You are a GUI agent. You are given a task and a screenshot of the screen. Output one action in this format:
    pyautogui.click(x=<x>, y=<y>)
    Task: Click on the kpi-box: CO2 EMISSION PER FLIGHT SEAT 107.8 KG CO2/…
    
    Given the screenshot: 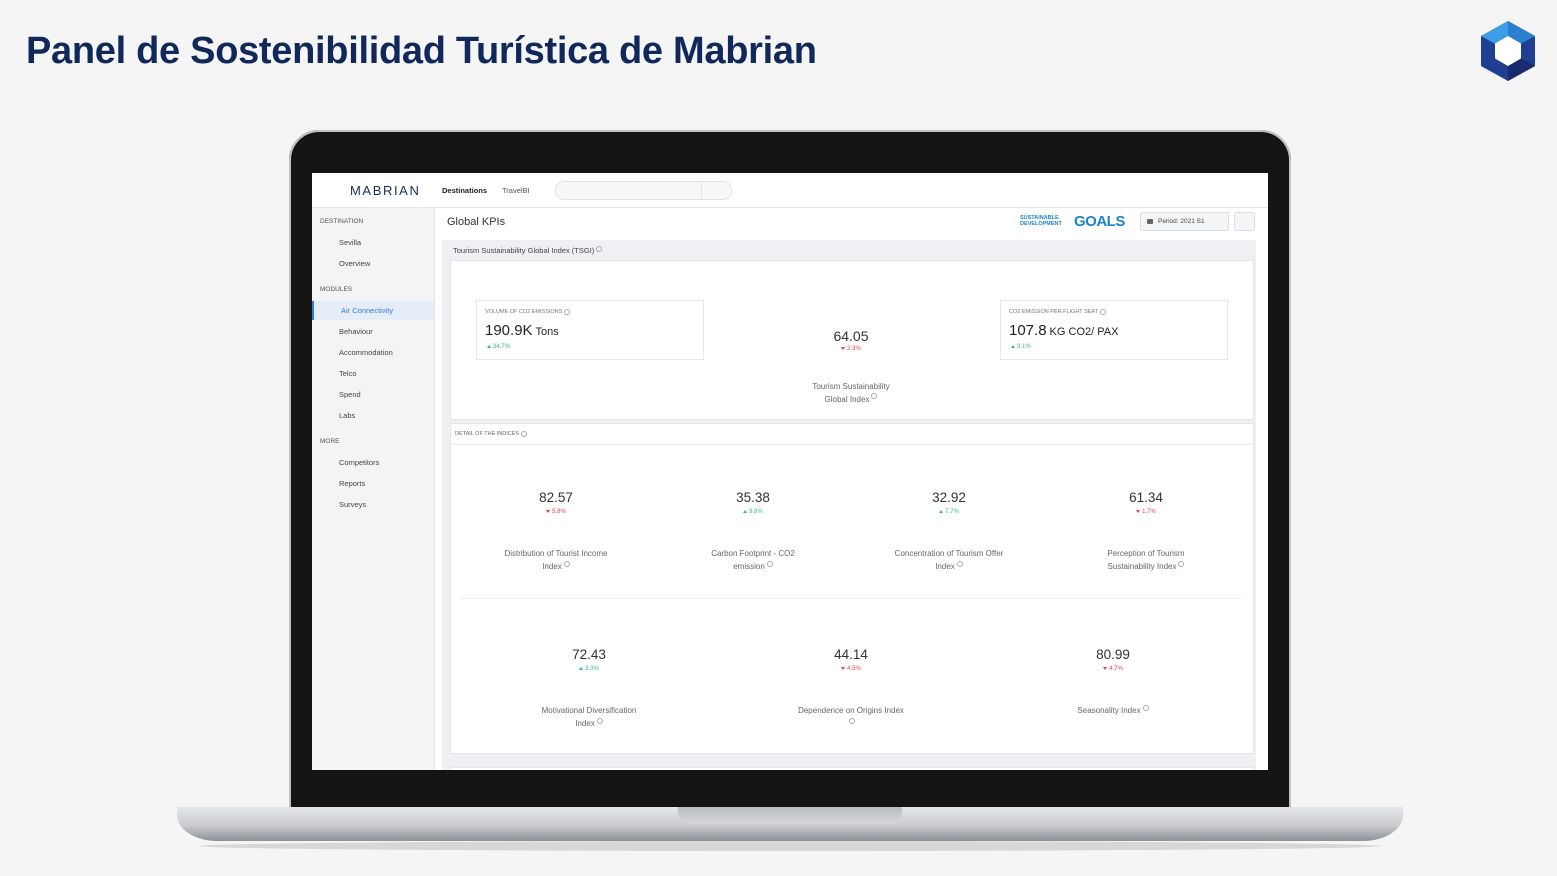 What is the action you would take?
    pyautogui.click(x=1114, y=330)
    